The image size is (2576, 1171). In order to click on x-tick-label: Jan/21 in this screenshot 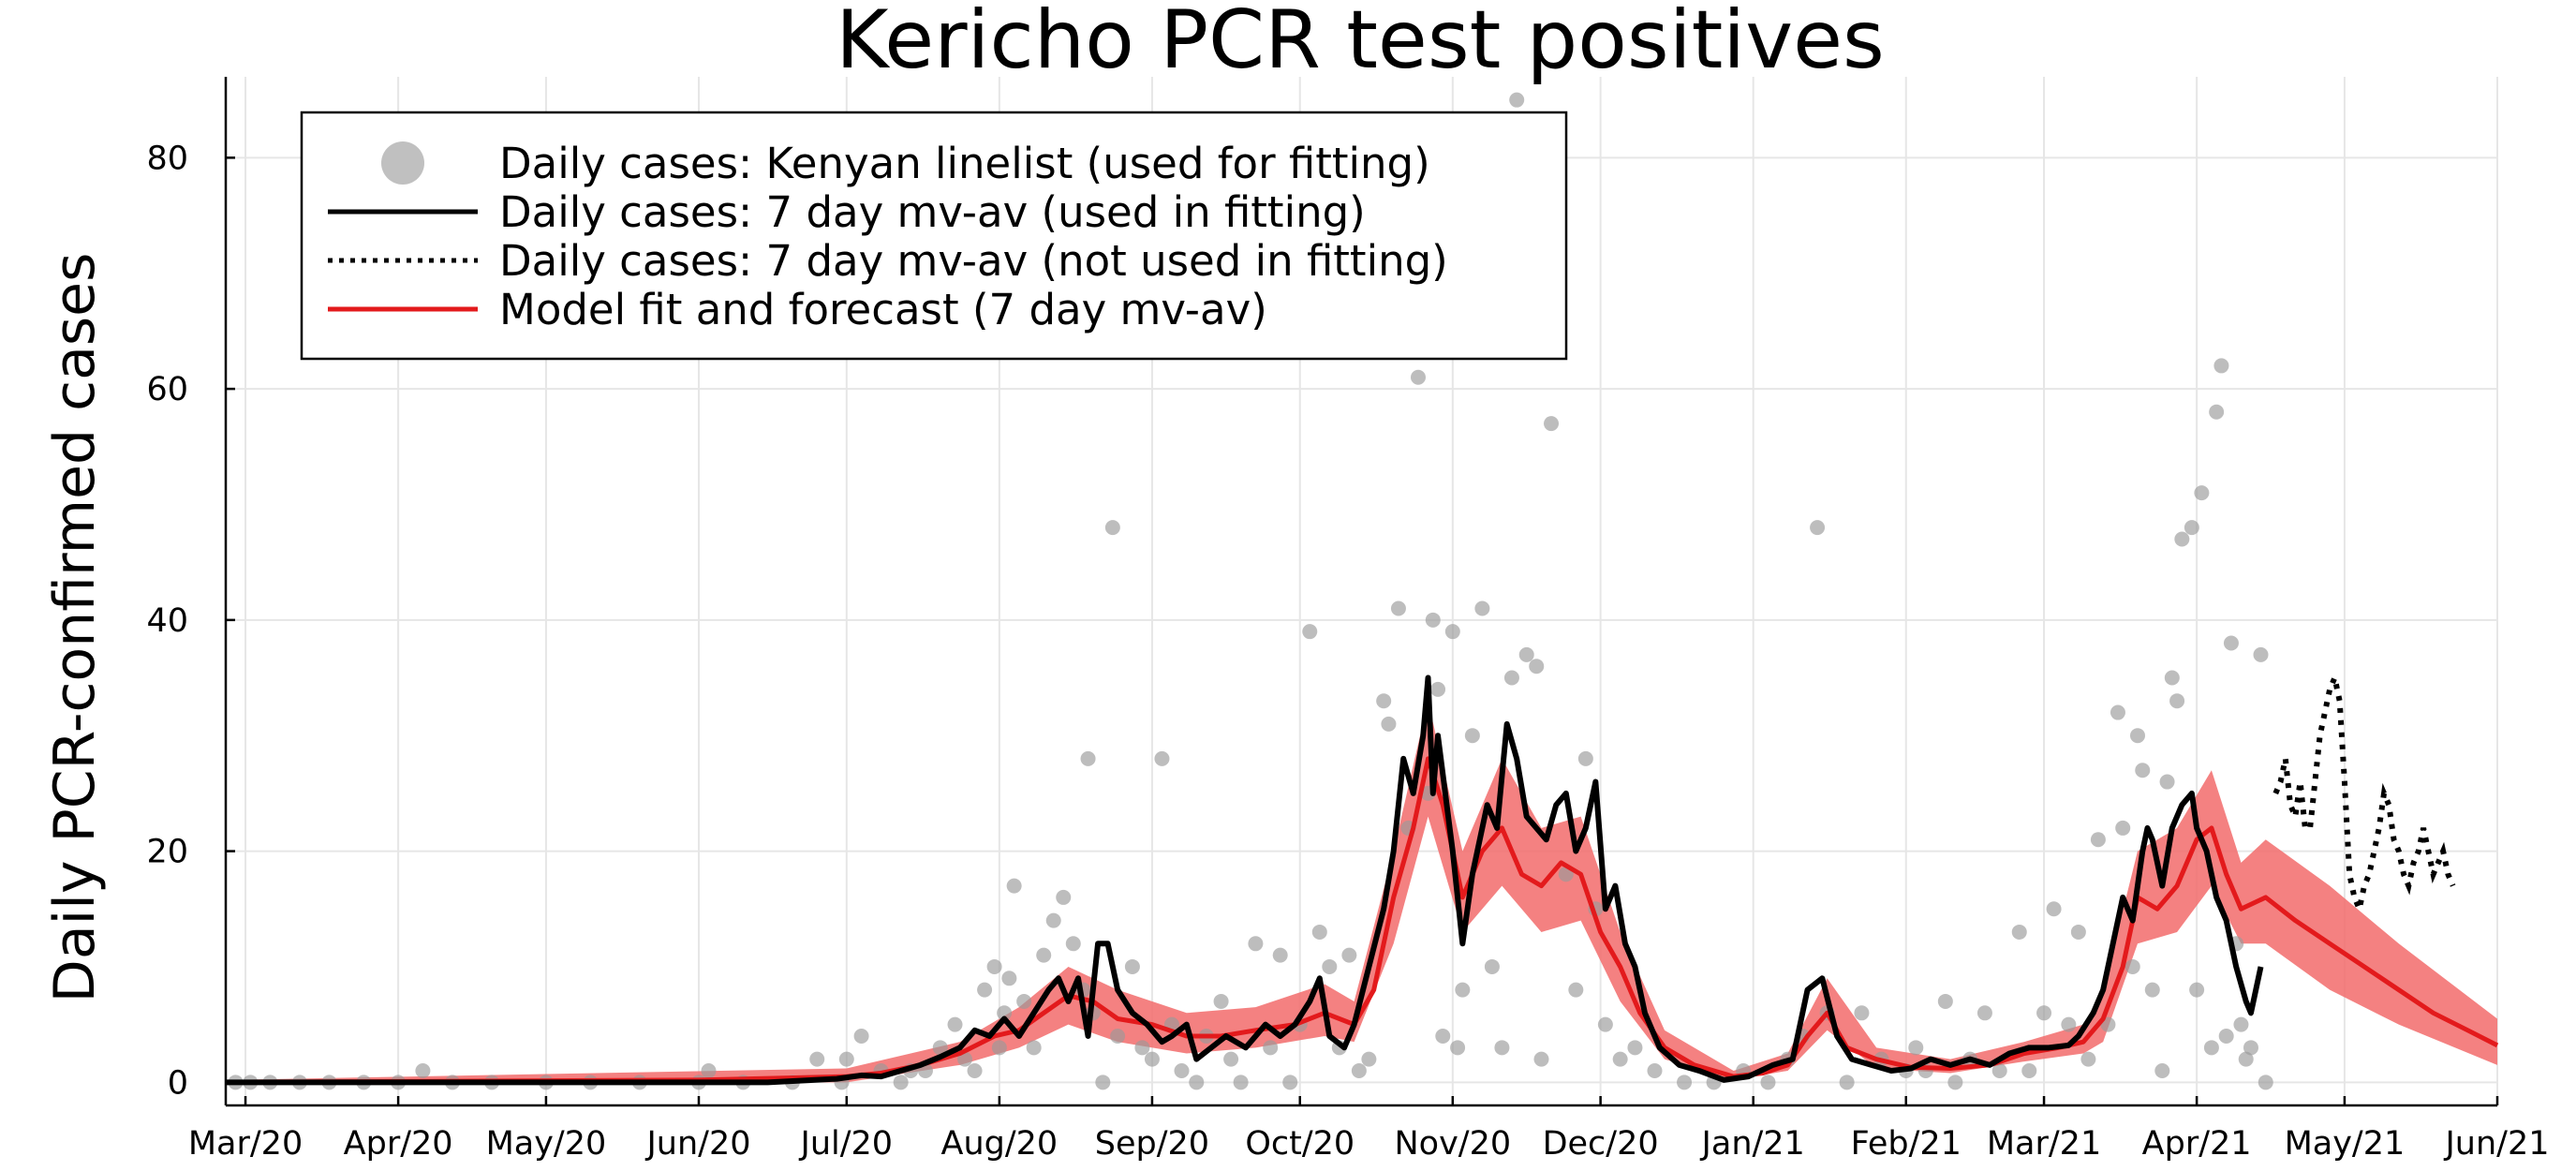, I will do `click(1752, 1144)`.